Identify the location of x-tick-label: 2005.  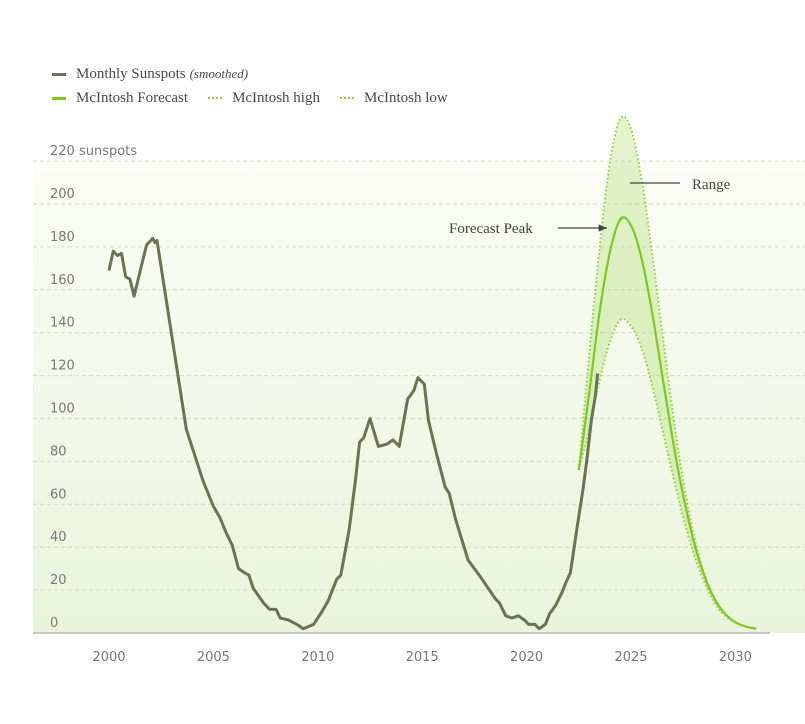
(213, 657).